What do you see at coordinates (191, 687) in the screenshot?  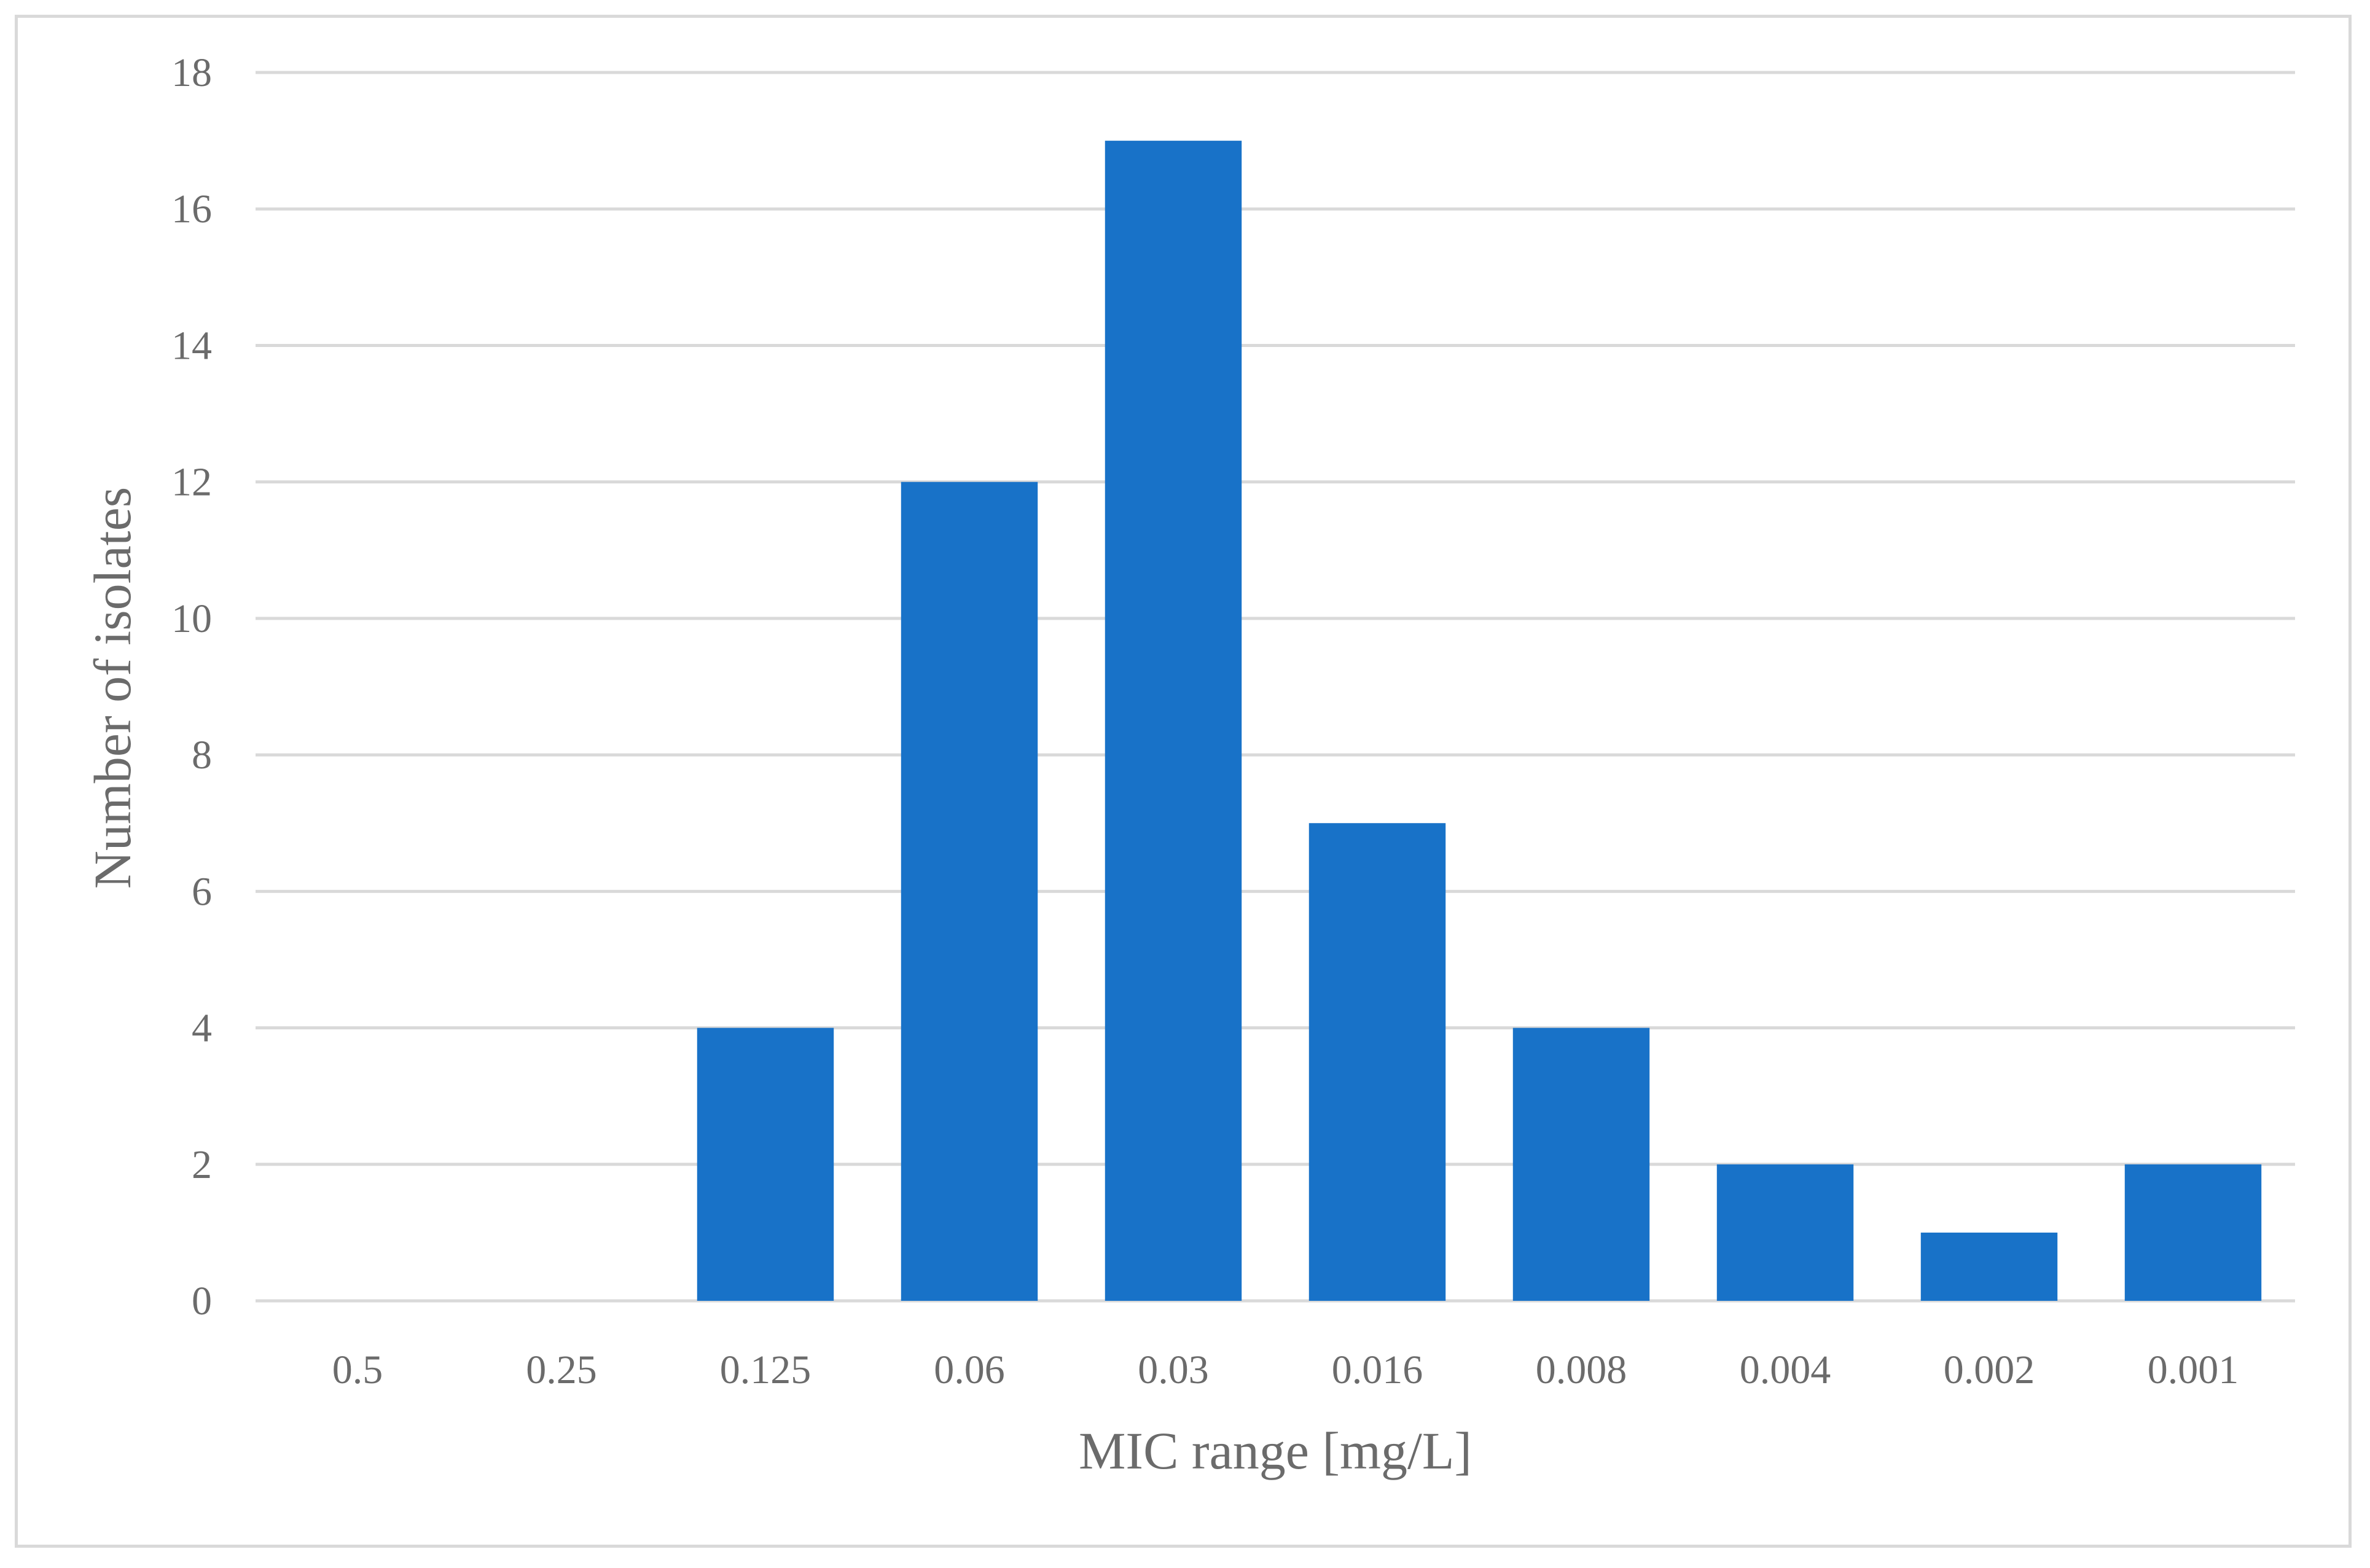 I see `y-tick-labels: 0 2 4 6 8 10 12 14 16 18` at bounding box center [191, 687].